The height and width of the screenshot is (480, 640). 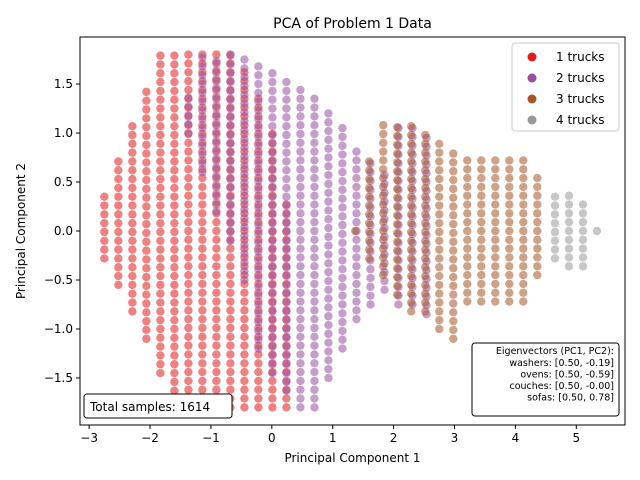 What do you see at coordinates (333, 438) in the screenshot?
I see `x-tick-label: 1` at bounding box center [333, 438].